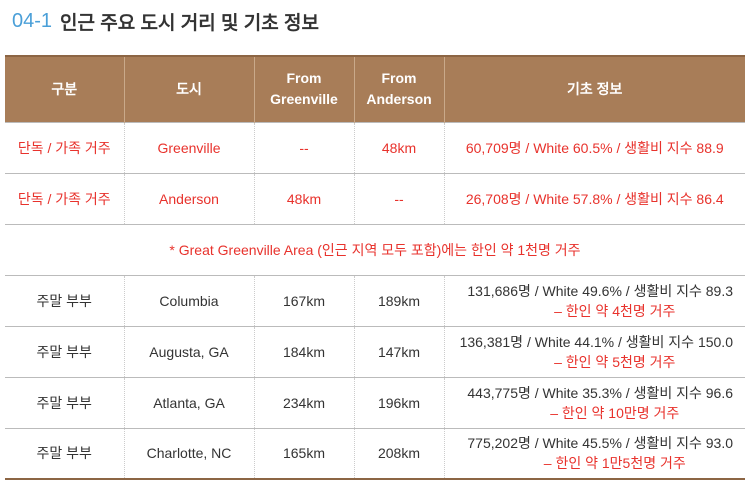 This screenshot has width=750, height=497. What do you see at coordinates (188, 402) in the screenshot?
I see `cell-city: Atlanta, GA` at bounding box center [188, 402].